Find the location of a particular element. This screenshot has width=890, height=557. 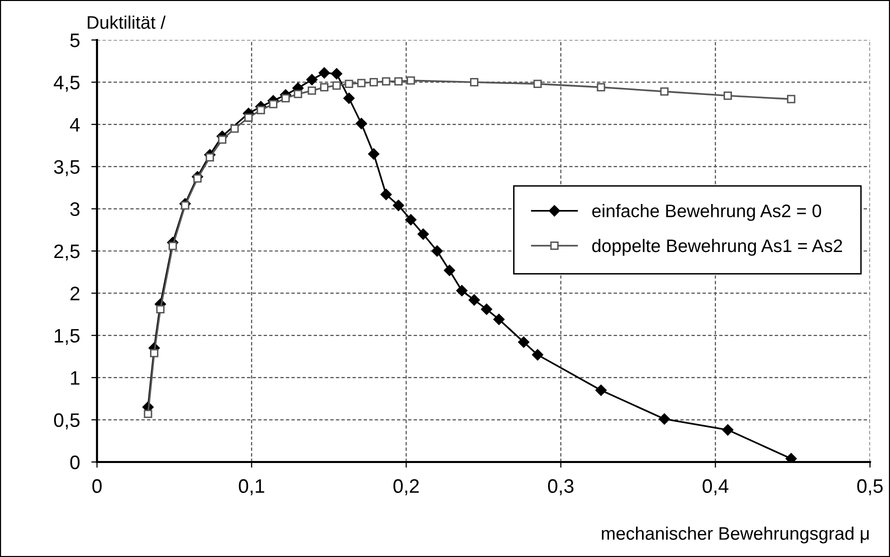

x-tick-label: 0,2 is located at coordinates (406, 487).